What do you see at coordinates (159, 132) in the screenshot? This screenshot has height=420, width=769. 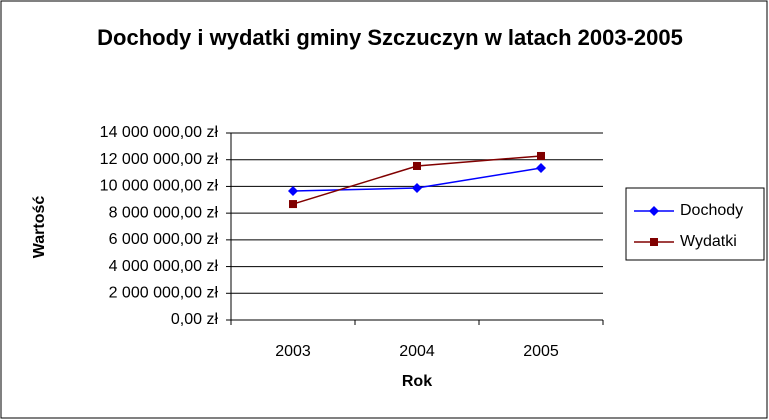 I see `y-tick-label: 14 000 000,00 zł` at bounding box center [159, 132].